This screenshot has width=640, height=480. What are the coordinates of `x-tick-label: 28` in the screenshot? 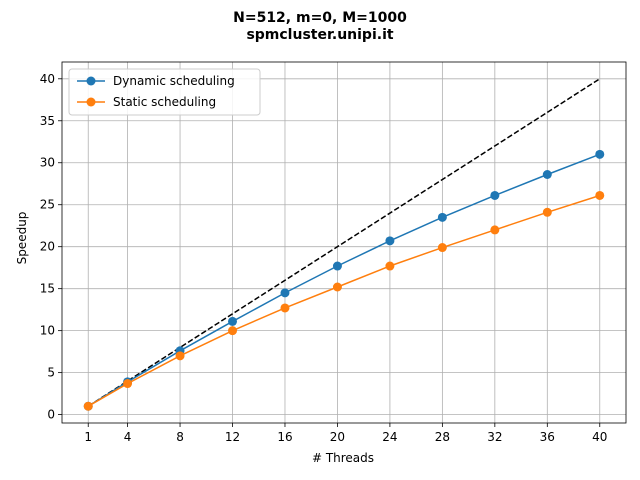 It's located at (442, 437).